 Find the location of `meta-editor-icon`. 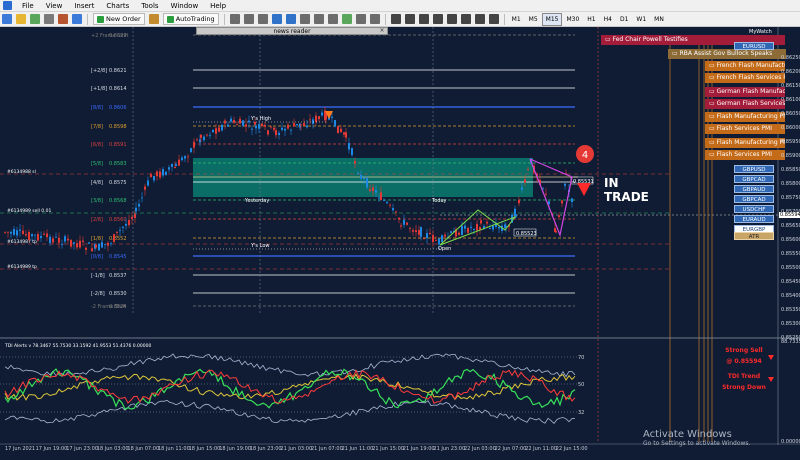

meta-editor-icon is located at coordinates (153, 19).